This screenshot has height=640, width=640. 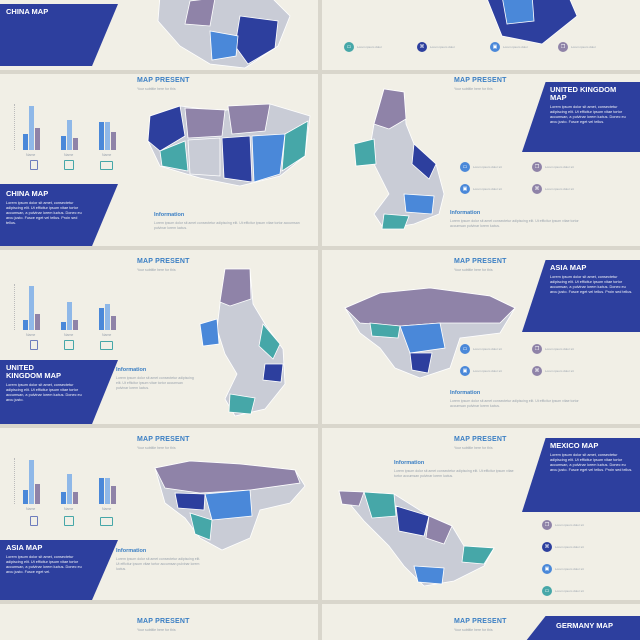 I want to click on map-fragment, so click(x=532, y=22).